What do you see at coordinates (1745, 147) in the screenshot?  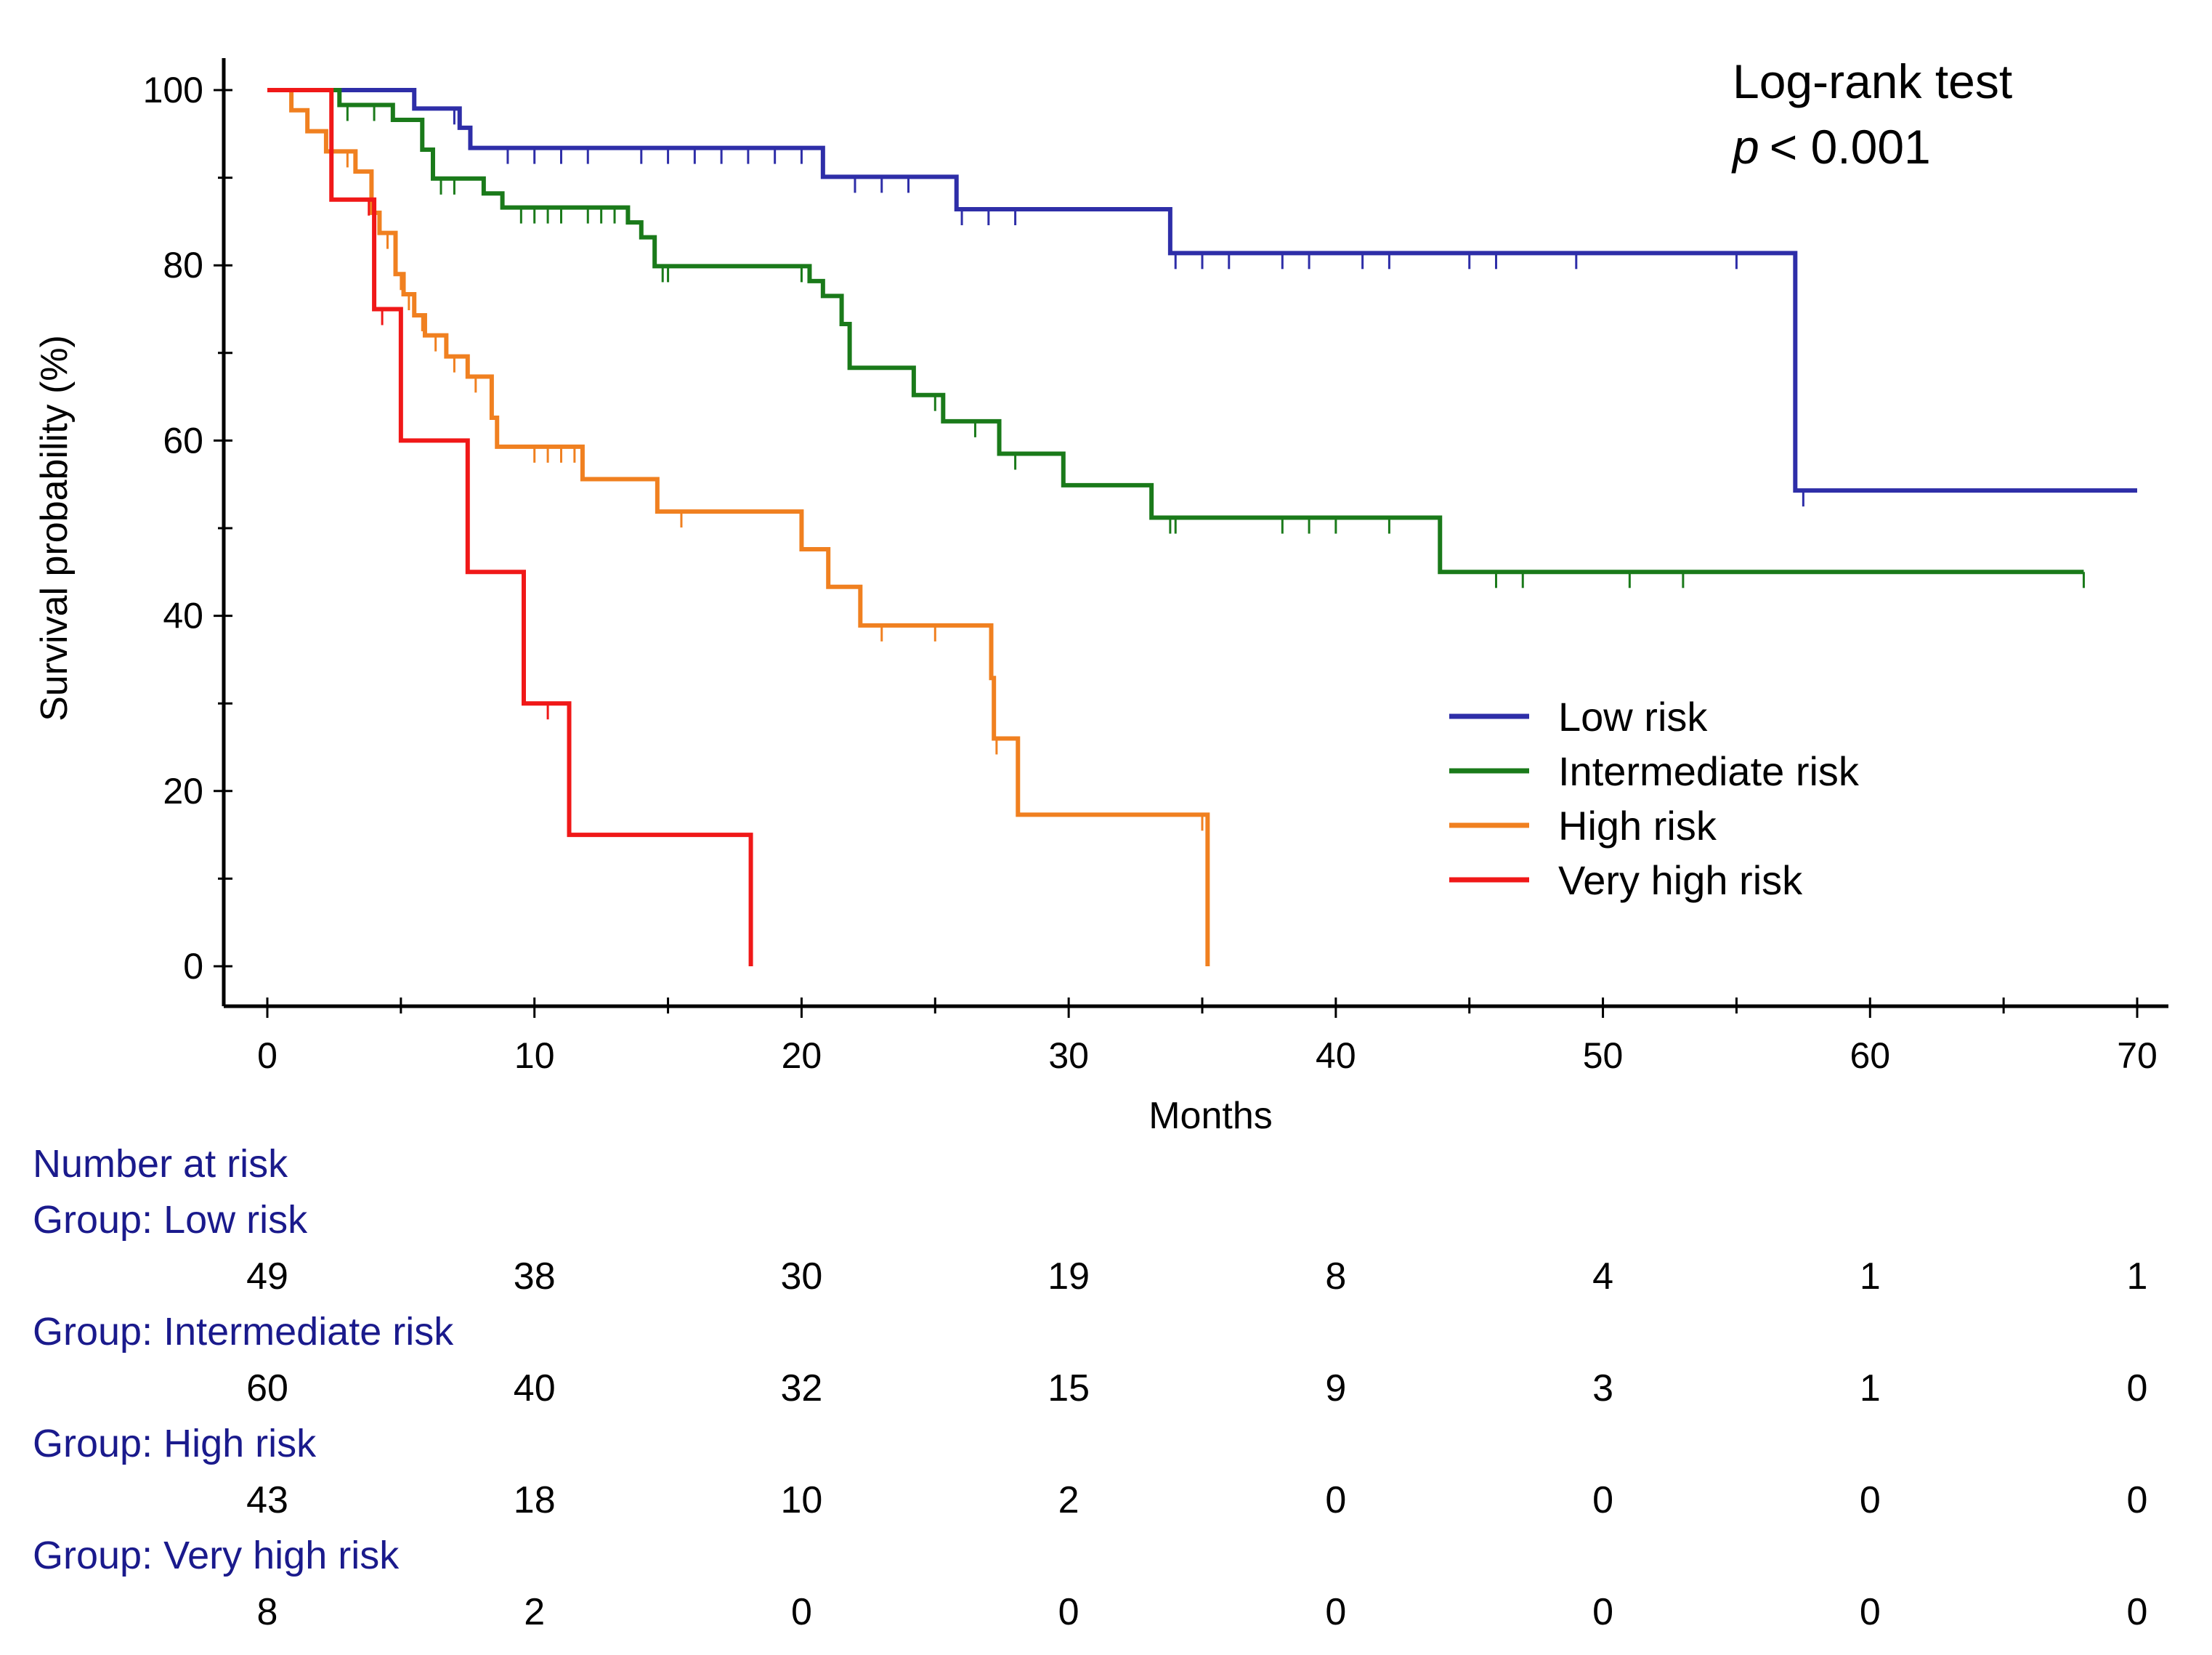 I see `p-symbol: p` at bounding box center [1745, 147].